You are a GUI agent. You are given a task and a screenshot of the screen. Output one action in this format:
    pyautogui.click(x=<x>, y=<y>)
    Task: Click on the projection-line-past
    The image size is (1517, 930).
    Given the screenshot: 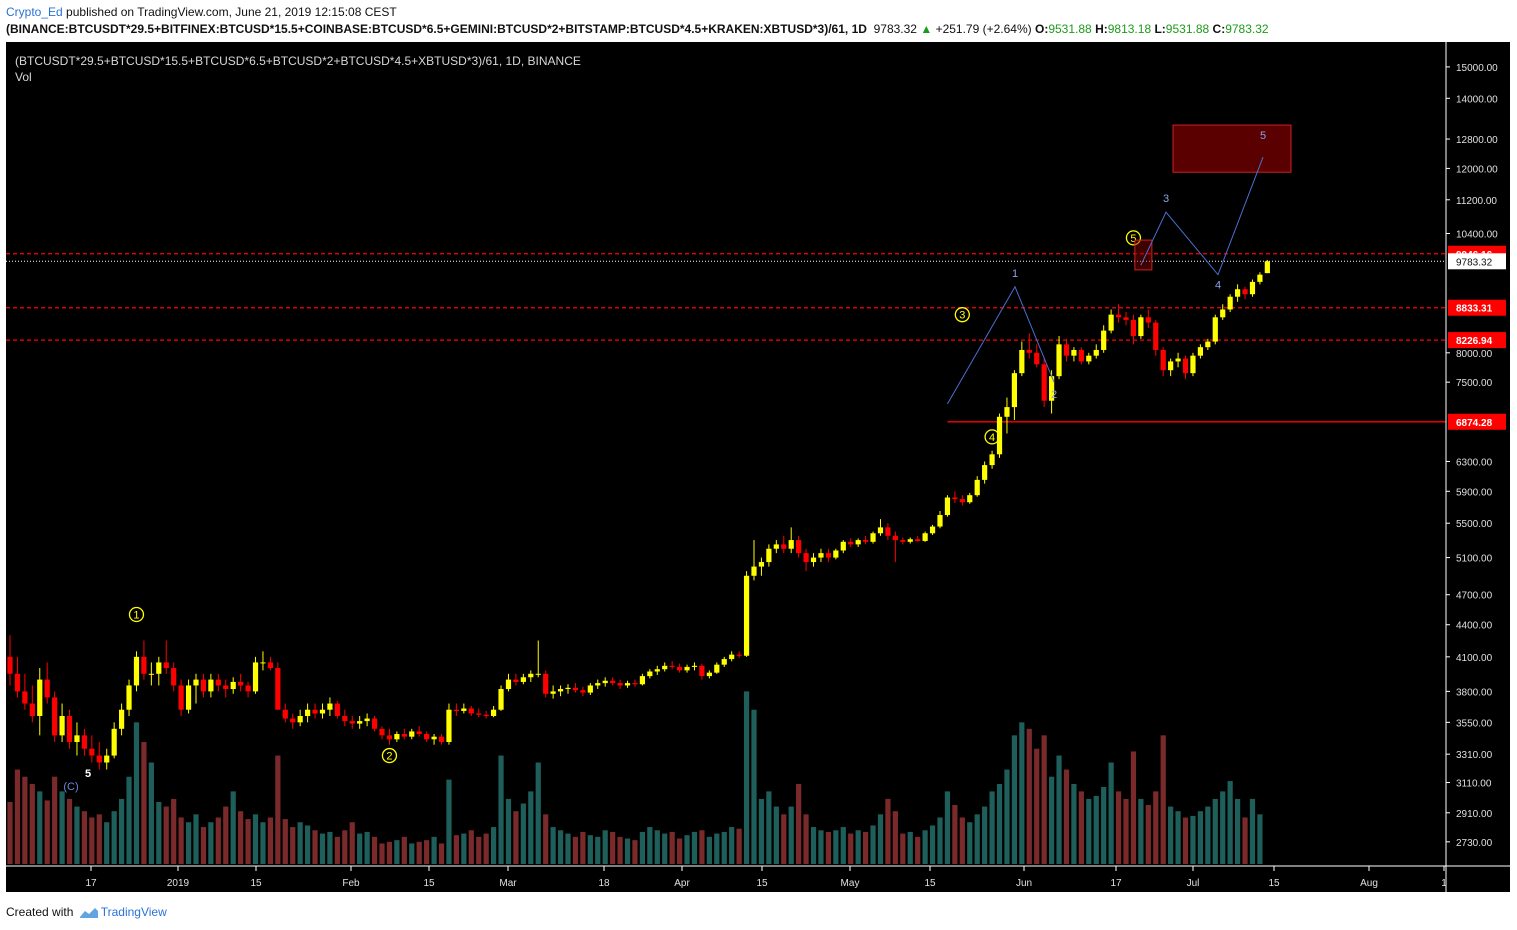 What is the action you would take?
    pyautogui.click(x=1001, y=345)
    